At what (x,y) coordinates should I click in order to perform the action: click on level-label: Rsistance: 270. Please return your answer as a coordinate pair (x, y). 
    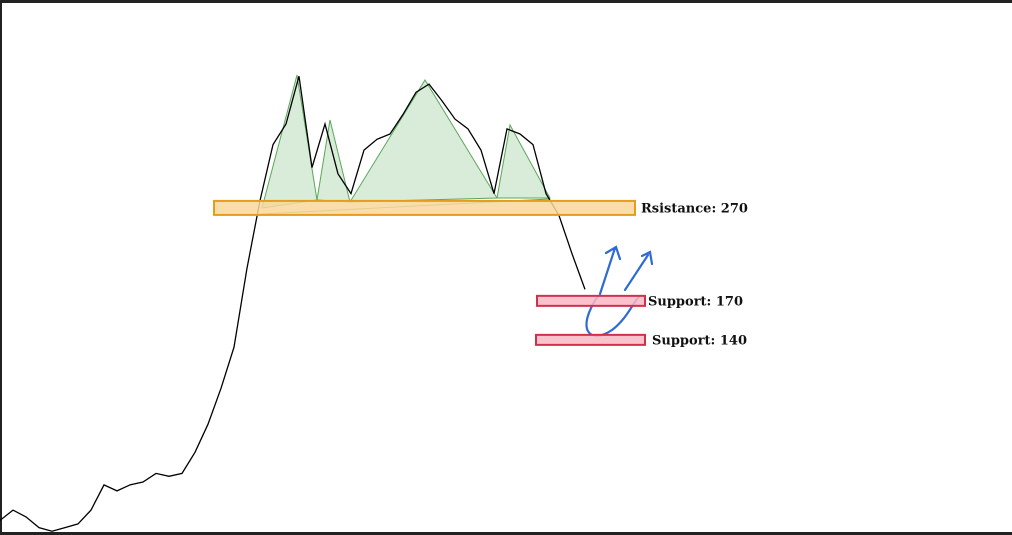
    Looking at the image, I should click on (694, 208).